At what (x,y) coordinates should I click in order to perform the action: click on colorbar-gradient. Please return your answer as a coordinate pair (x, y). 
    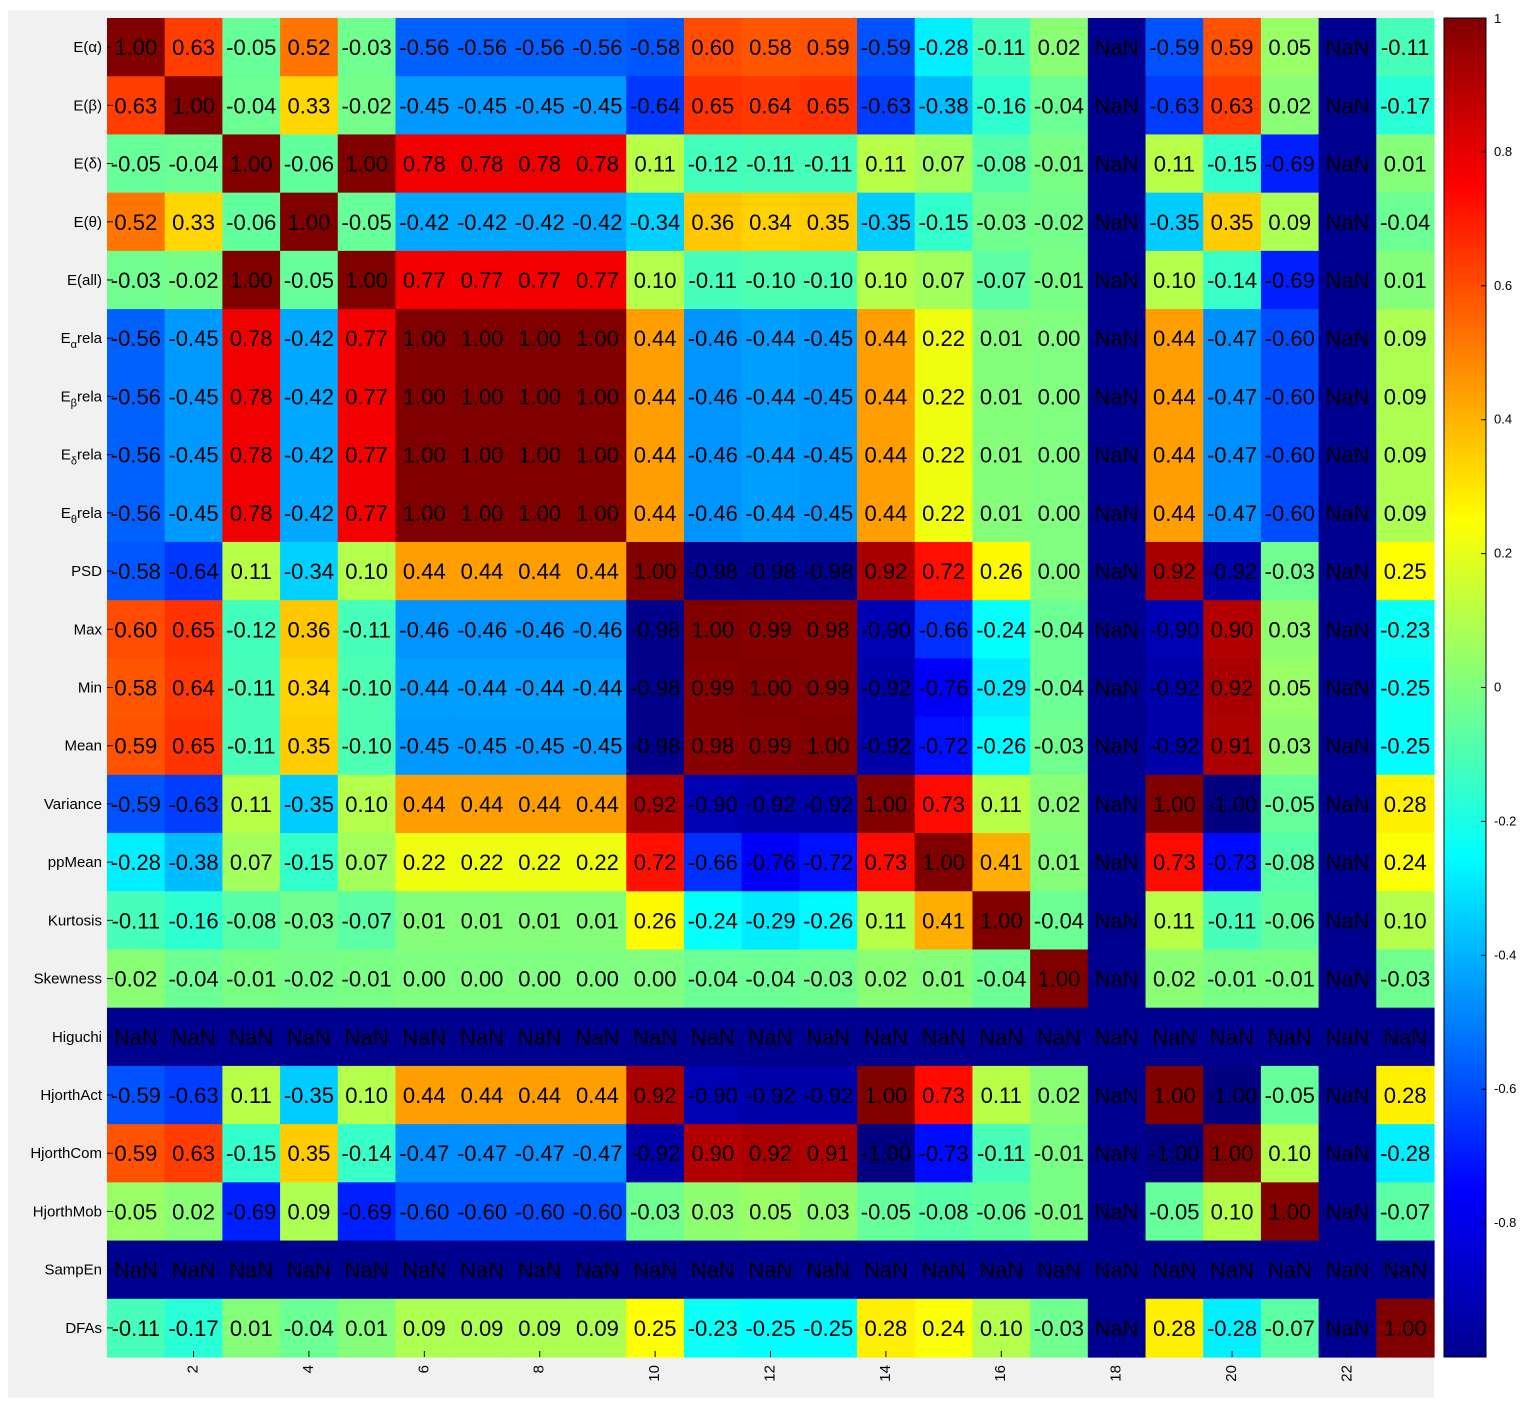
    Looking at the image, I should click on (1465, 687).